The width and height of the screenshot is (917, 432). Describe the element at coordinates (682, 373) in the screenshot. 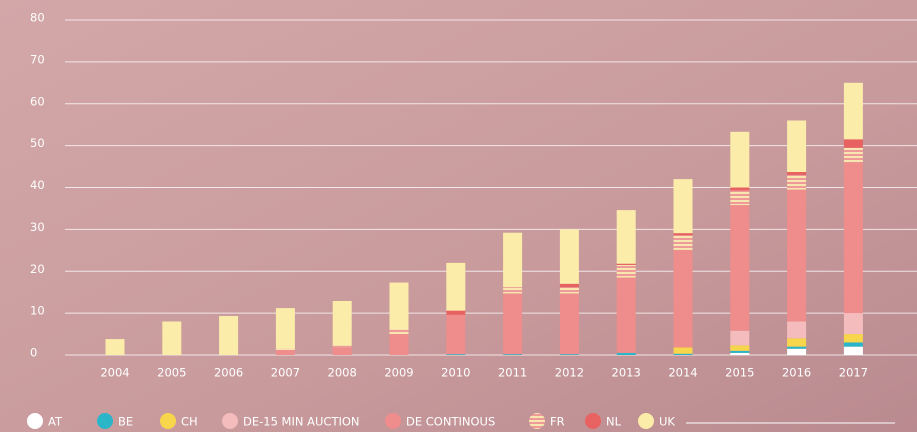

I see `x-tick-label: 2014` at that location.